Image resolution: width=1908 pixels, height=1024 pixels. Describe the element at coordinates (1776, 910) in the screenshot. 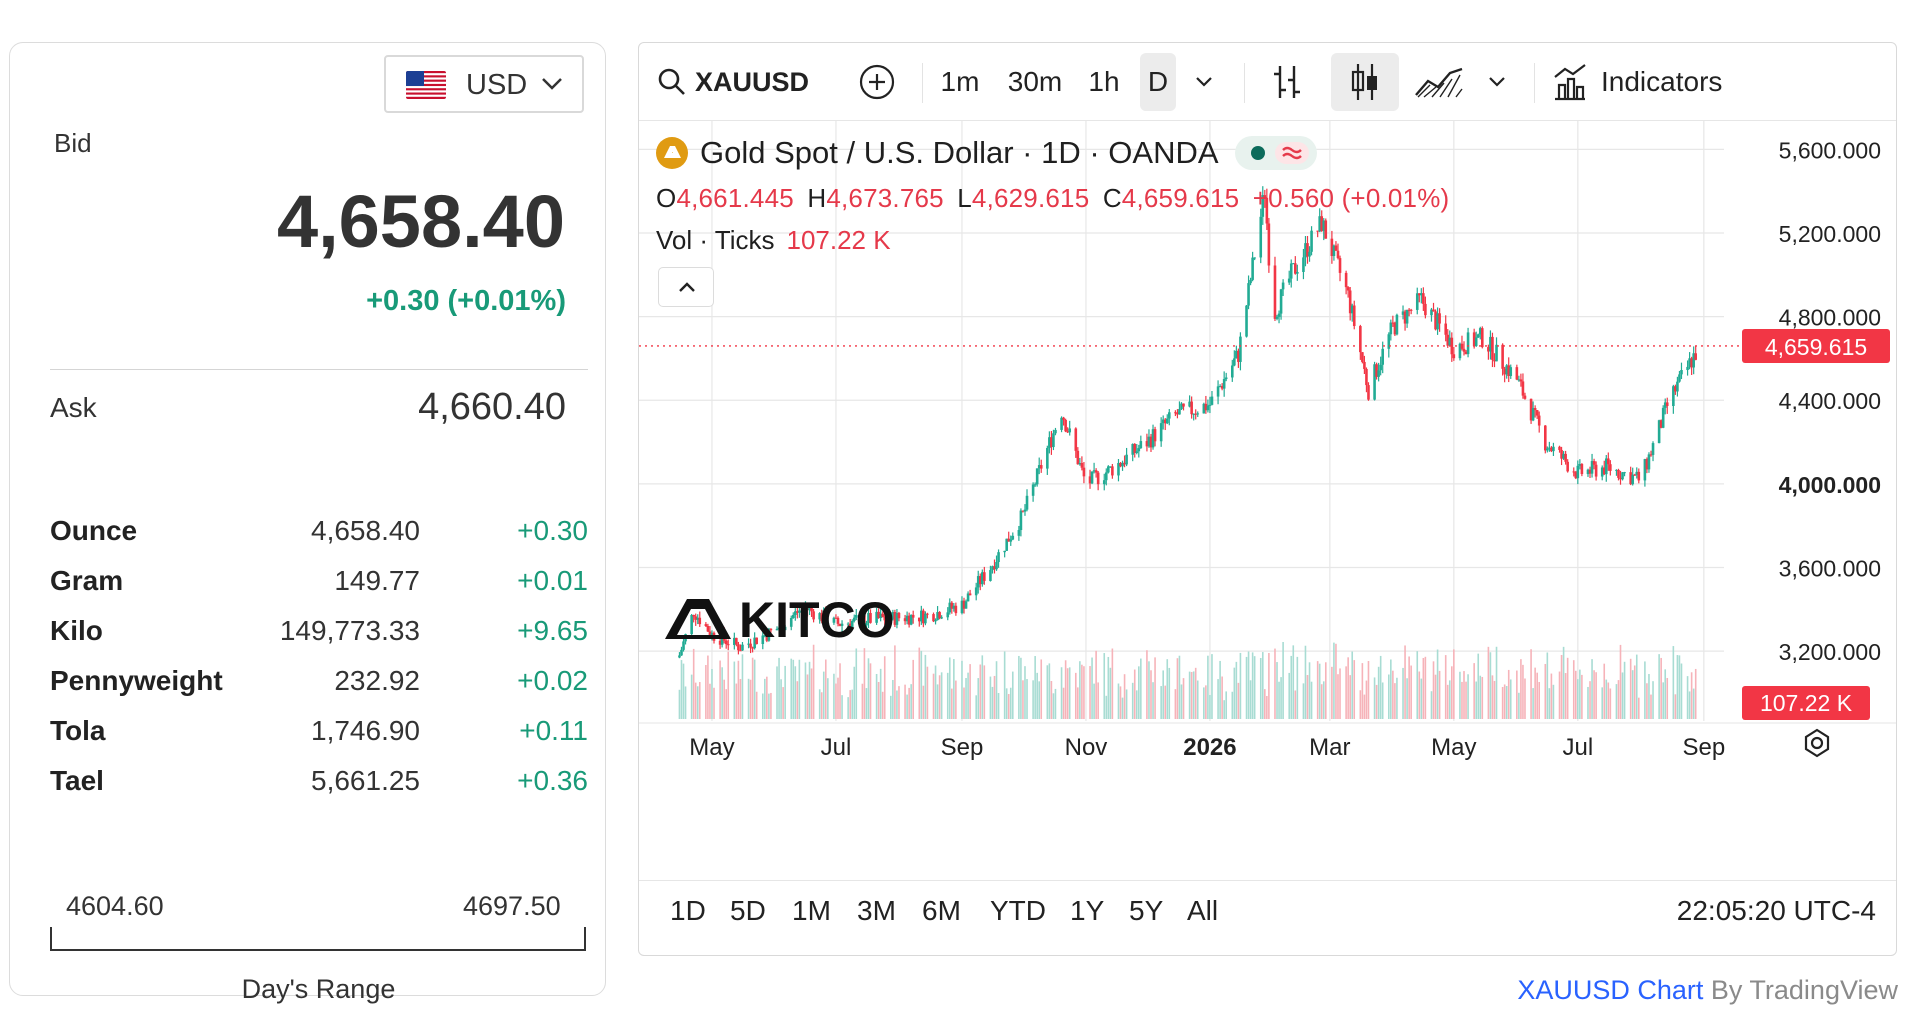

I see `chart-clock: 22:05:20 UTC-4` at that location.